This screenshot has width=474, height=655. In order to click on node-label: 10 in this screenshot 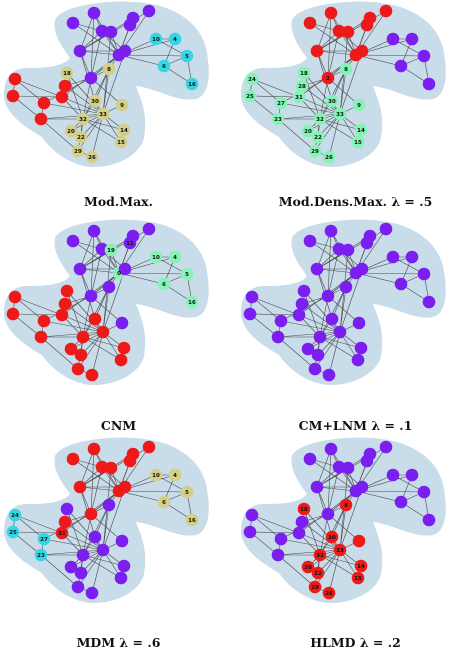, I will do `click(156, 476)`.